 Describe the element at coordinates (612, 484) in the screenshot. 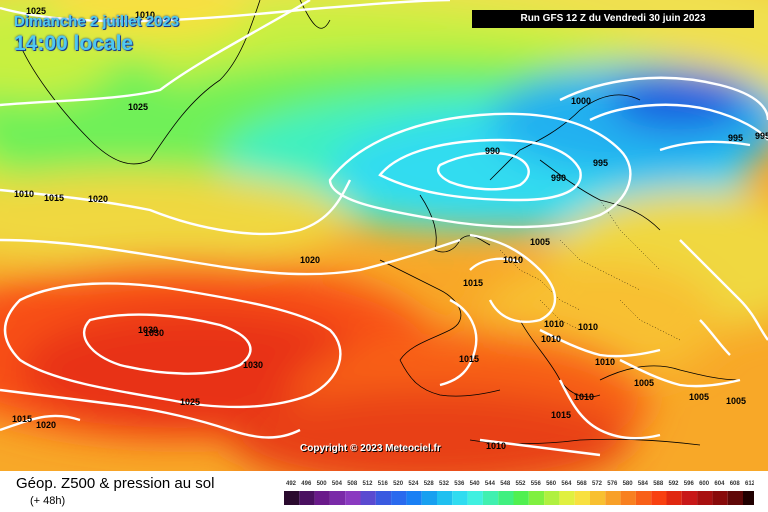

I see `scale-tick-label: 576` at that location.